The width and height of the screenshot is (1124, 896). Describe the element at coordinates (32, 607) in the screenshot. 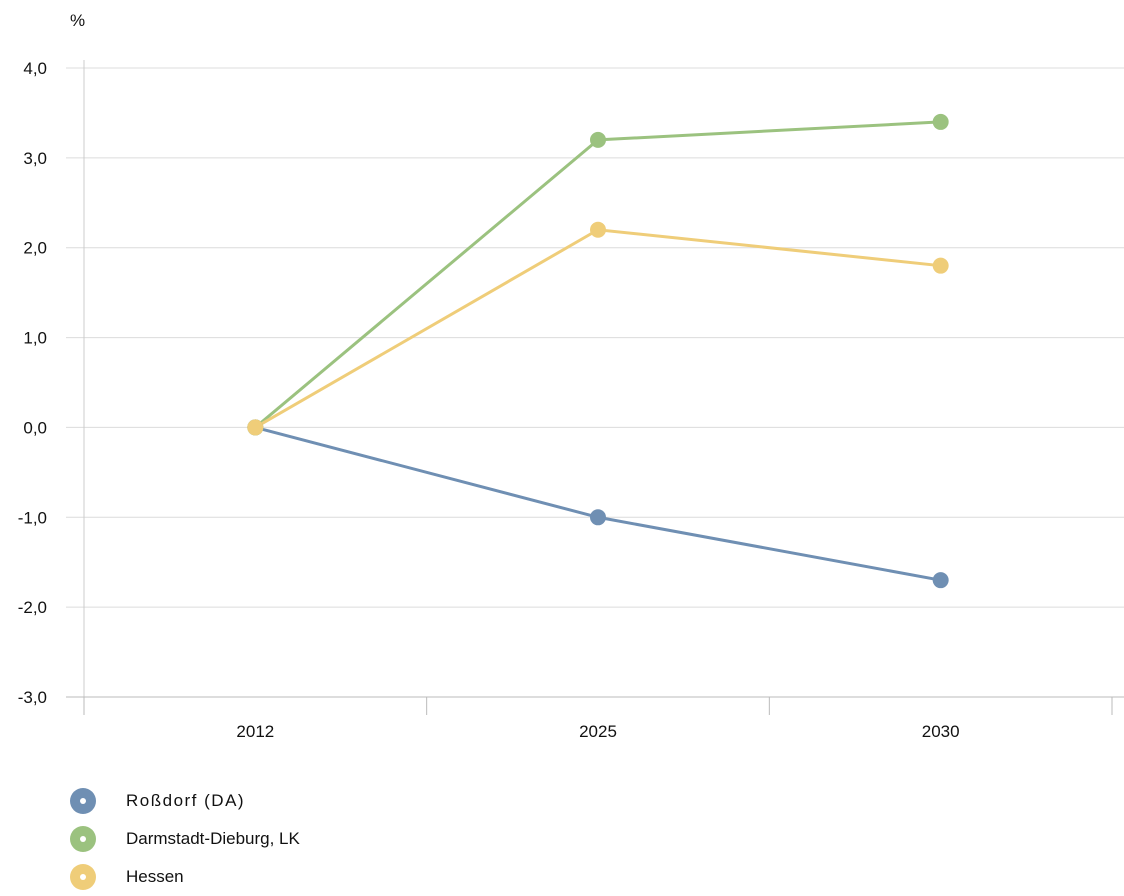

I see `y-tick-label: -2,0` at that location.